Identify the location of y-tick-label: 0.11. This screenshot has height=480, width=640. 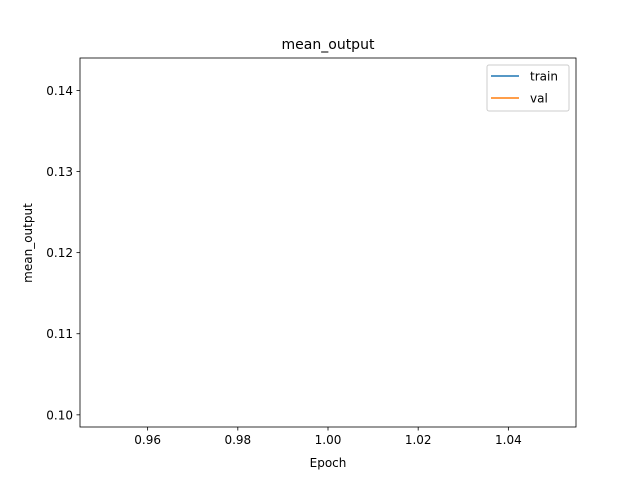
(59, 334).